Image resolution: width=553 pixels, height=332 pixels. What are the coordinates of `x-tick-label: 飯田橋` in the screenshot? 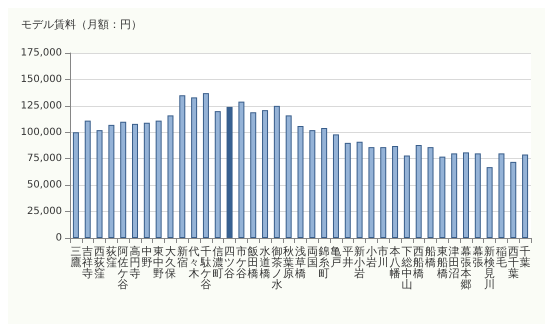 It's located at (253, 262).